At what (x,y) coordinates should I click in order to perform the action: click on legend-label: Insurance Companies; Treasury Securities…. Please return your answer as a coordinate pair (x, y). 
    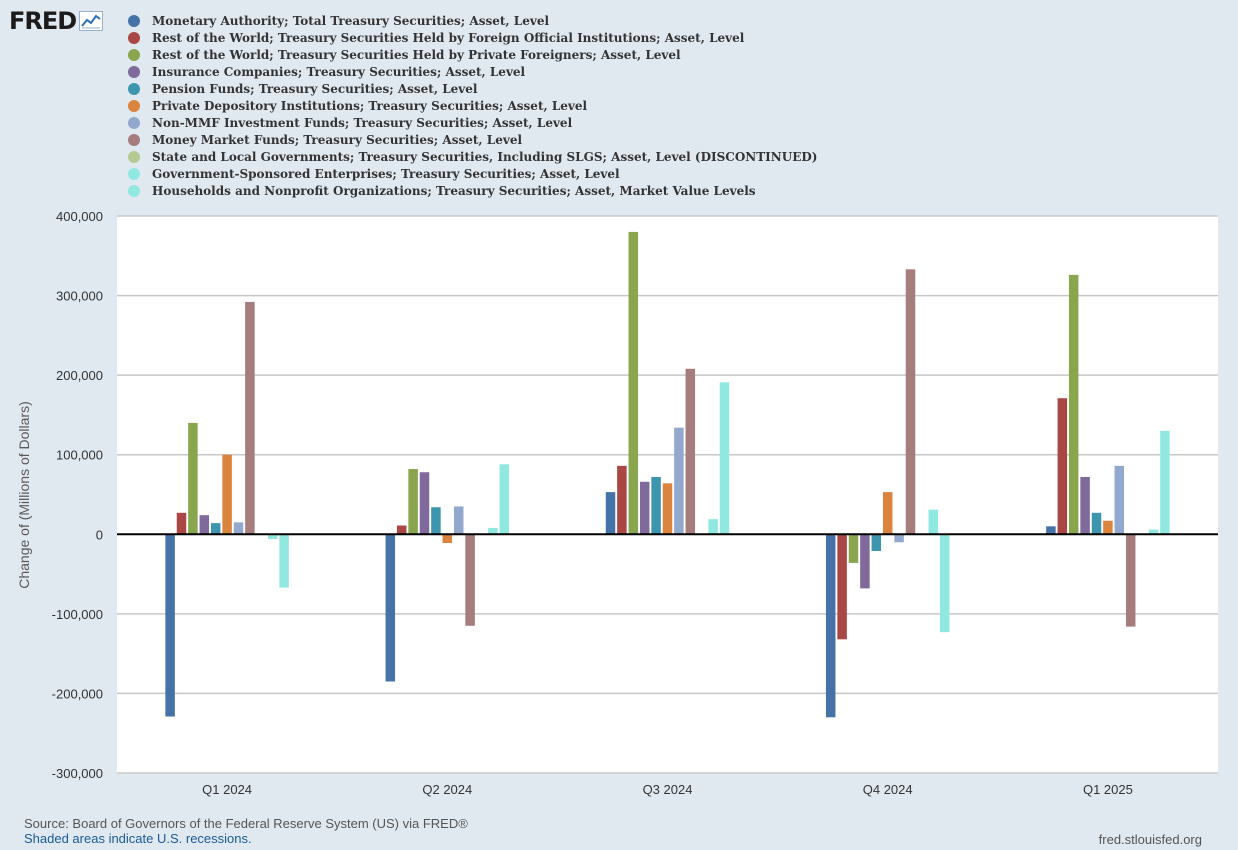
    Looking at the image, I should click on (339, 71).